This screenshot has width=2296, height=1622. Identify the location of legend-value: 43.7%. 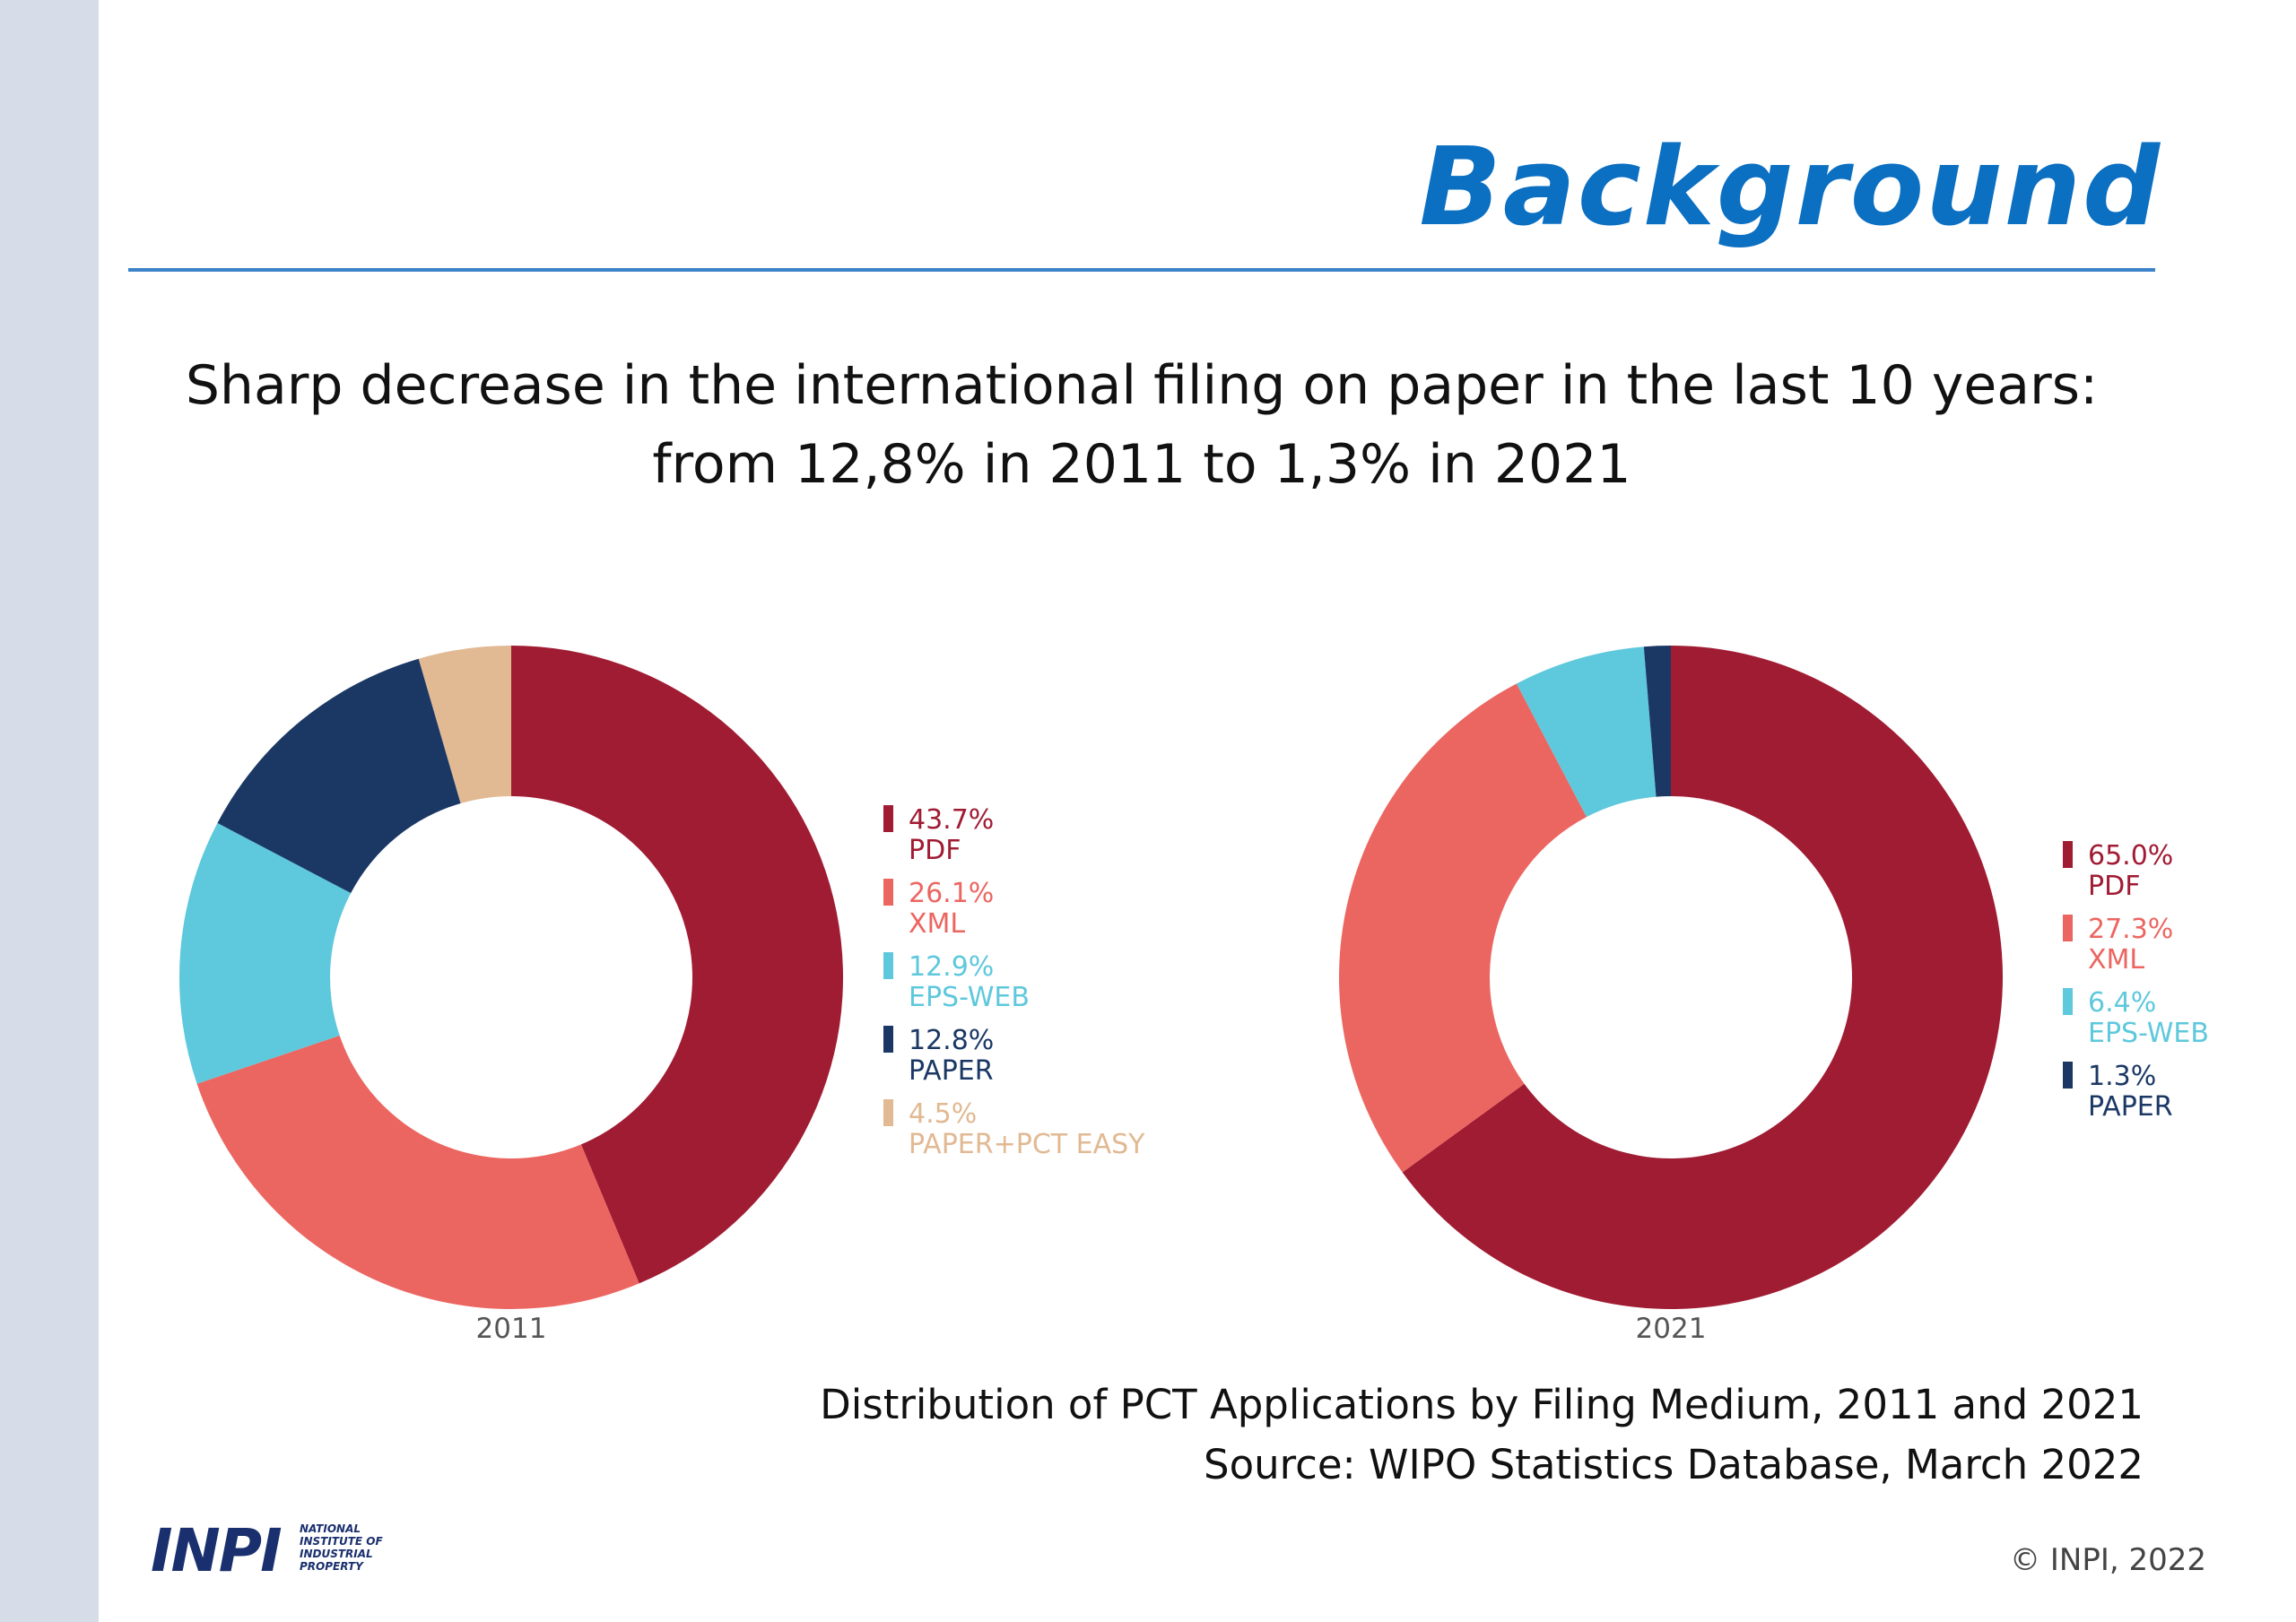
(951, 820).